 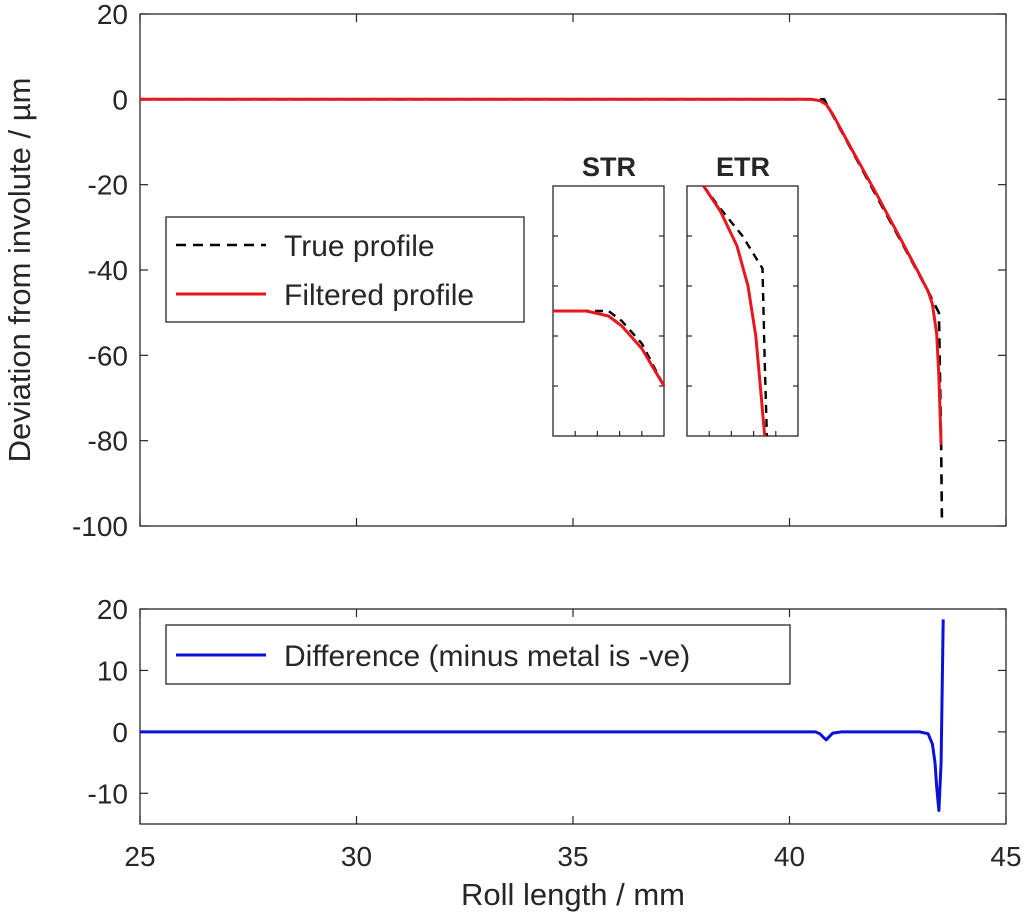 What do you see at coordinates (112, 670) in the screenshot?
I see `ytick-label: 10` at bounding box center [112, 670].